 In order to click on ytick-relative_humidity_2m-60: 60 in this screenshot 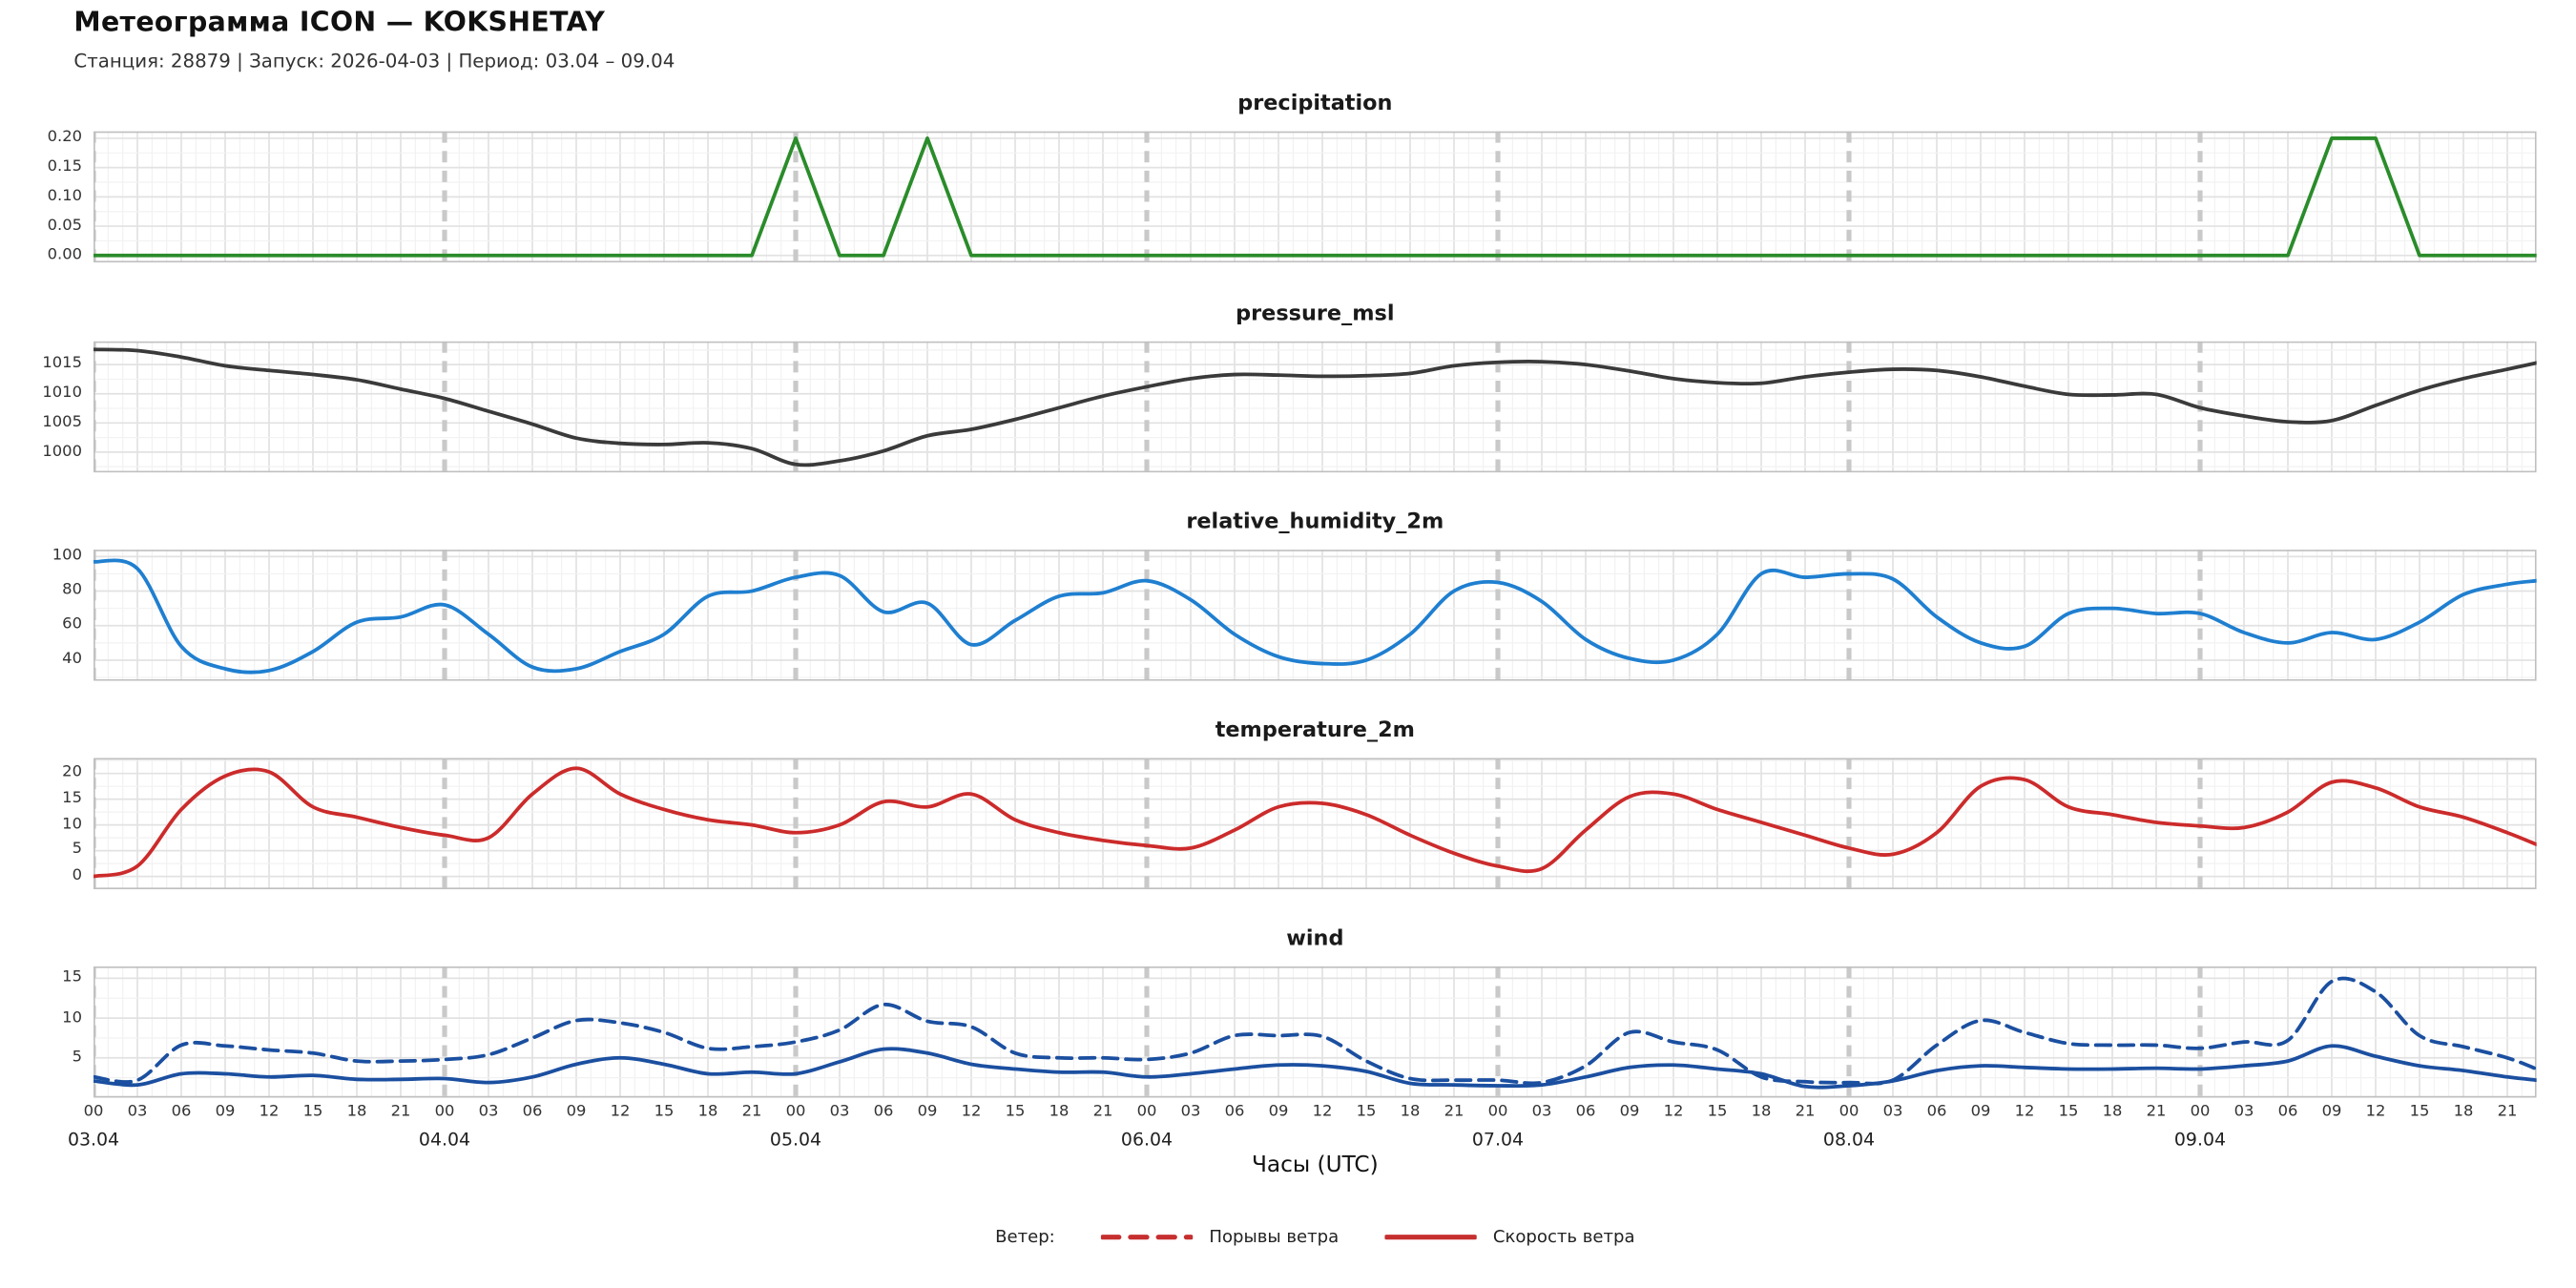, I will do `click(72, 624)`.